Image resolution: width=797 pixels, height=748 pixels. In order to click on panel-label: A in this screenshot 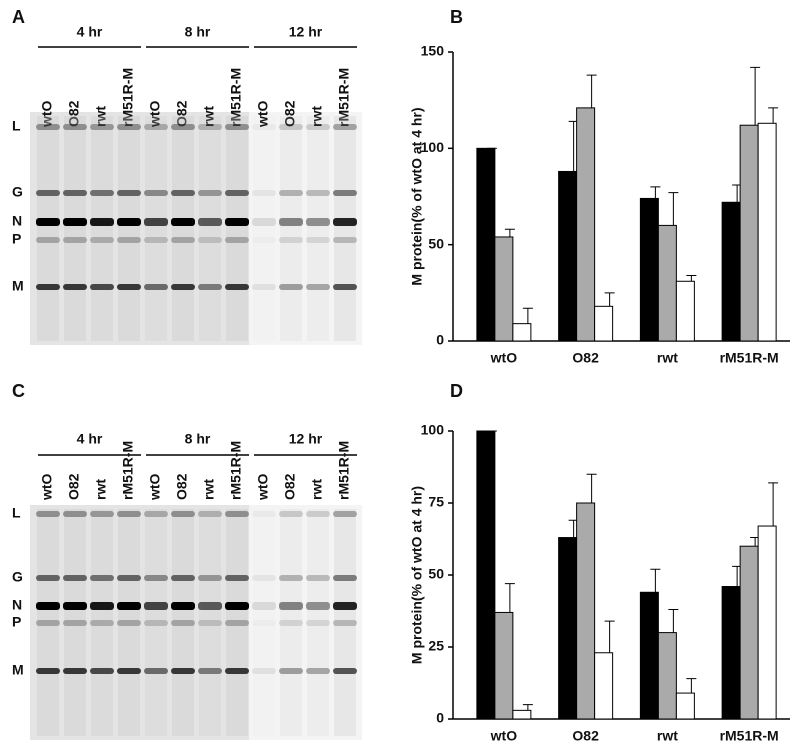, I will do `click(18, 17)`.